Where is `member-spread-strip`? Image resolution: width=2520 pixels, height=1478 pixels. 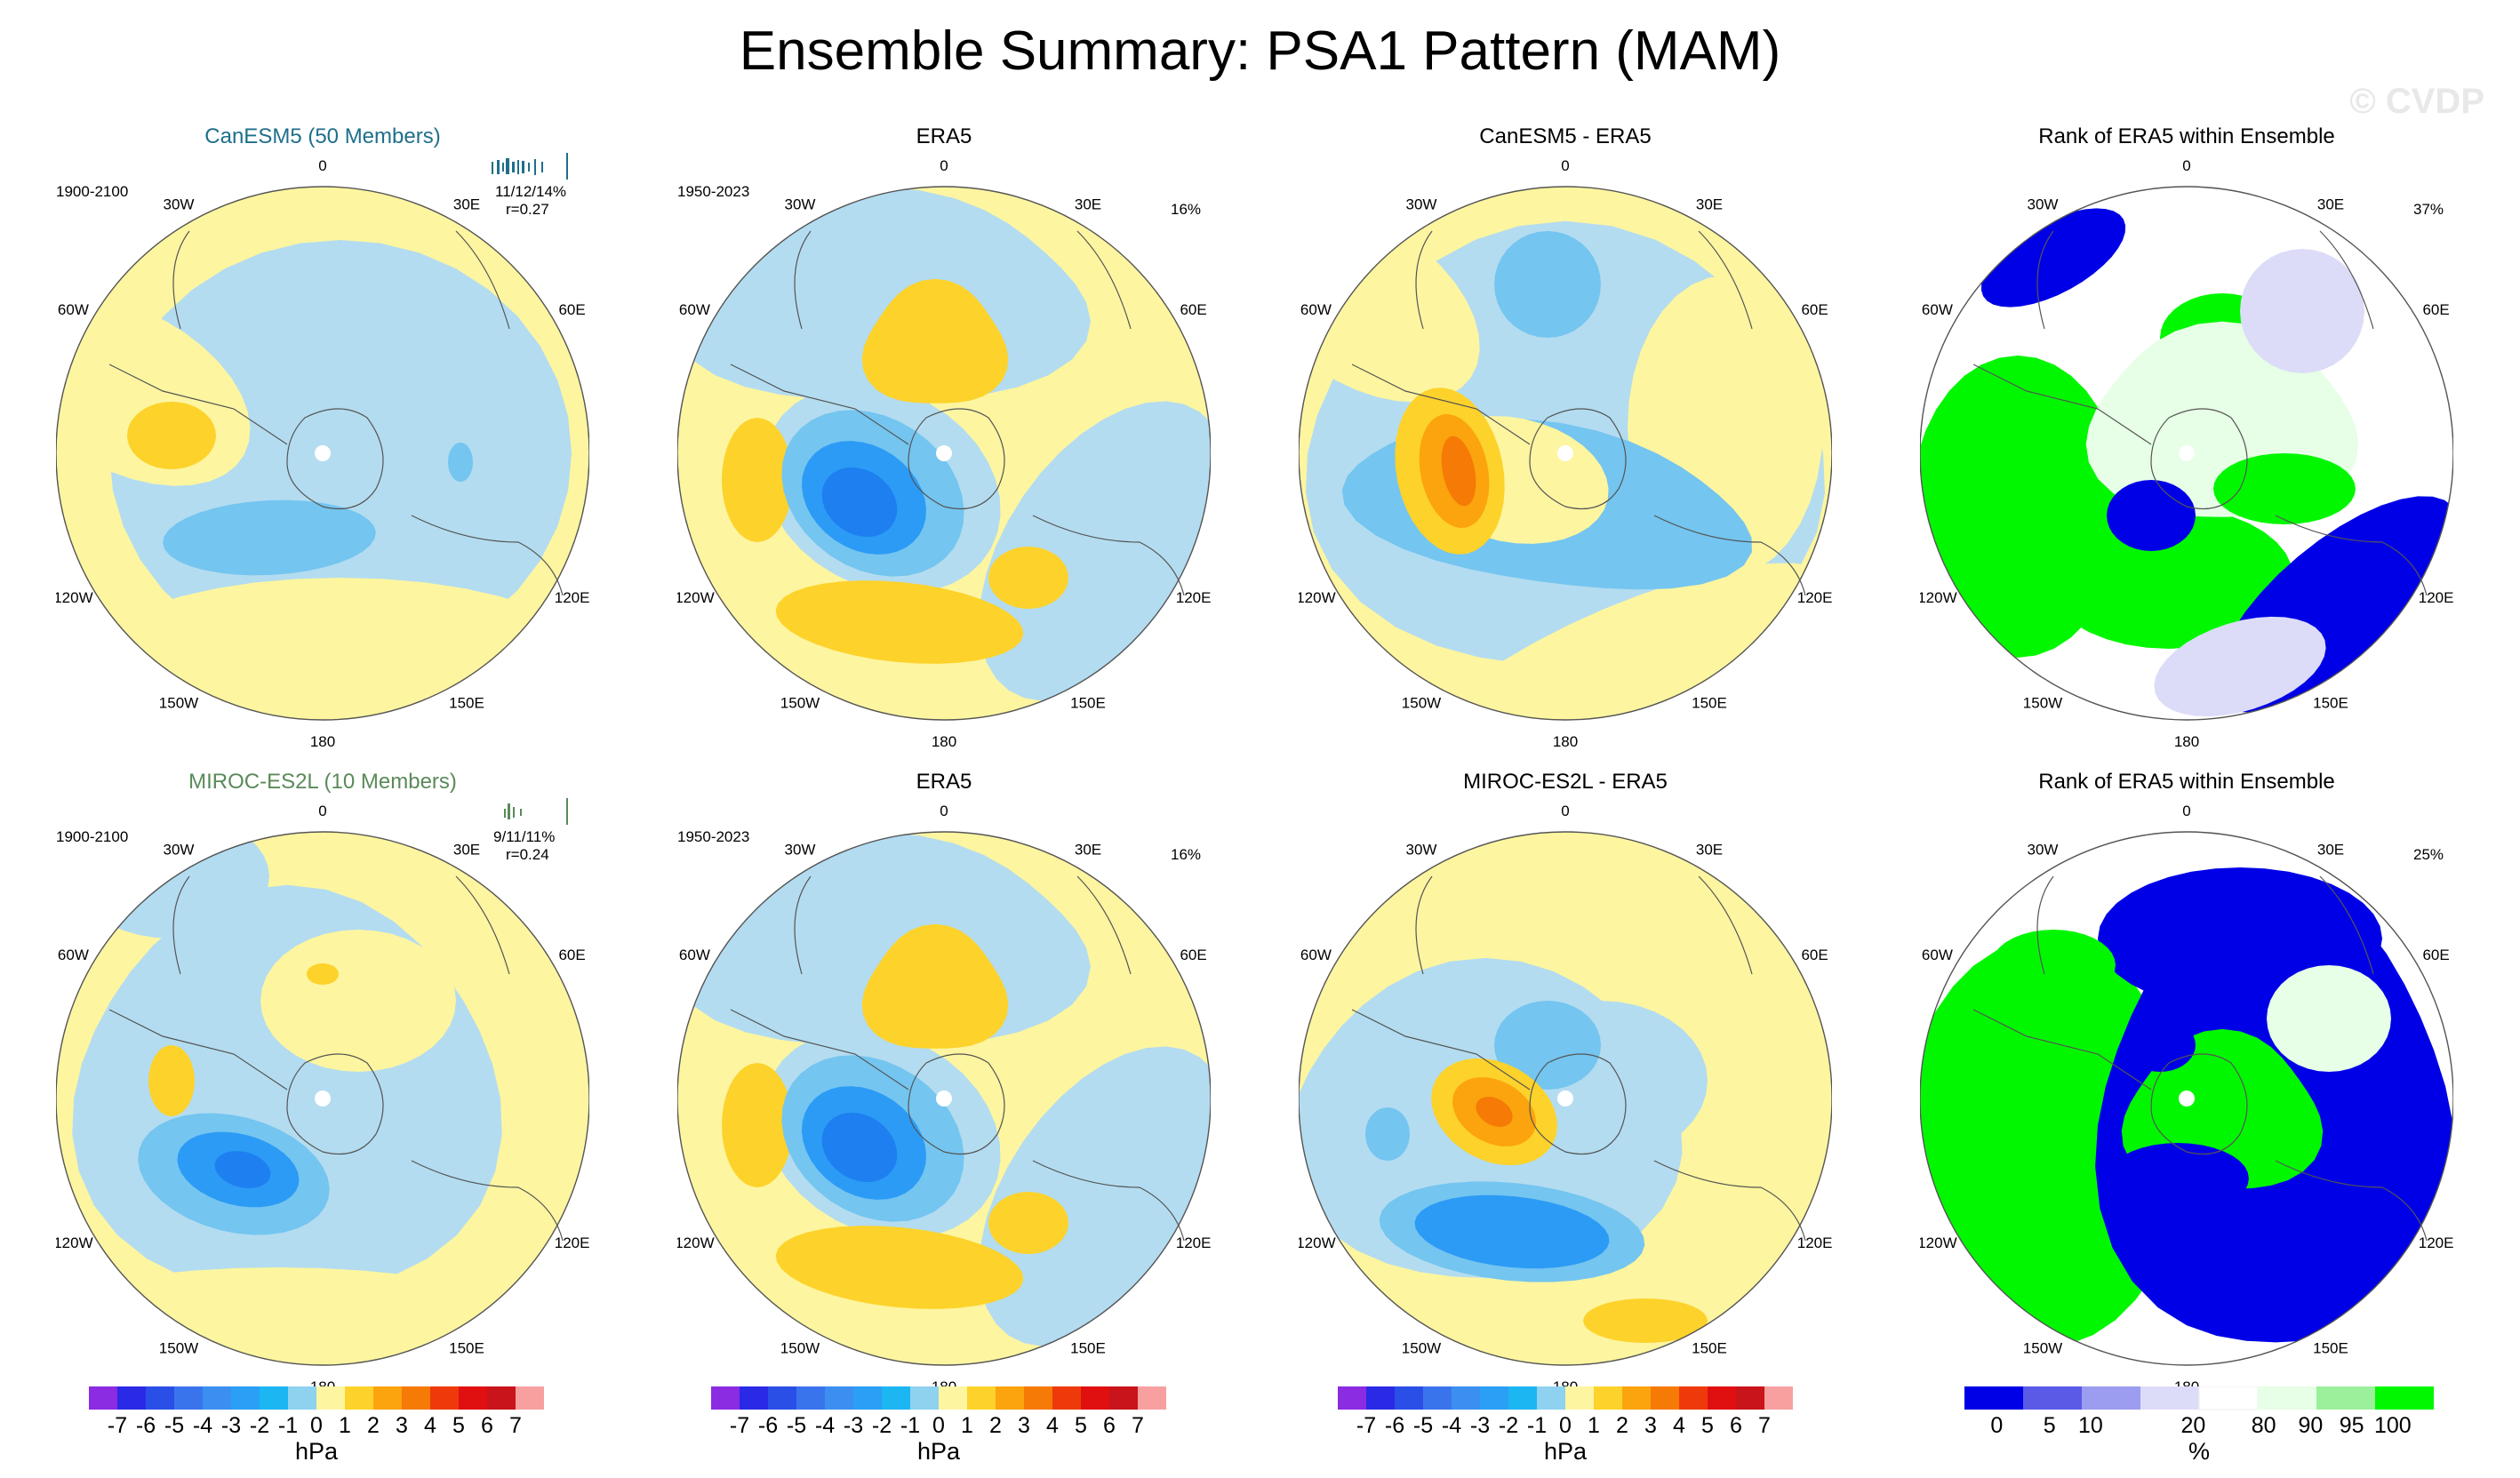
member-spread-strip is located at coordinates (530, 166).